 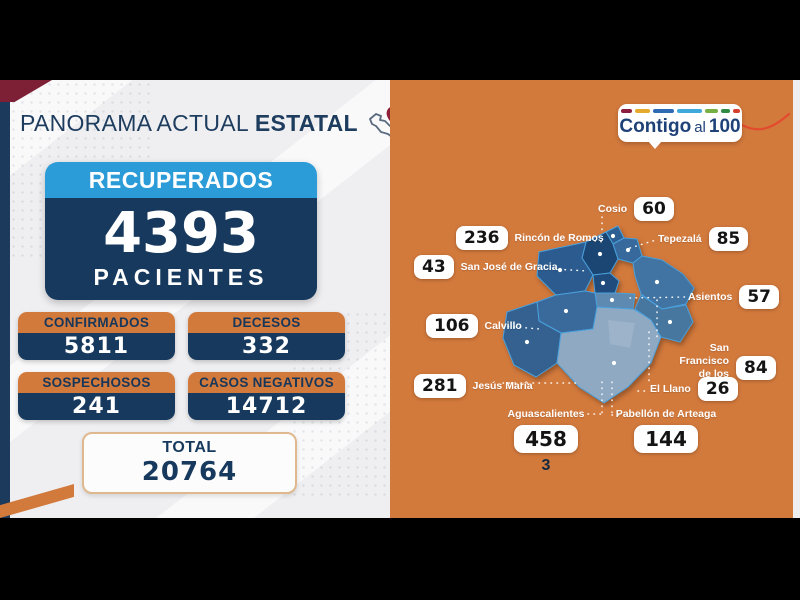 I want to click on muni-label: Tepezalá, so click(x=680, y=239).